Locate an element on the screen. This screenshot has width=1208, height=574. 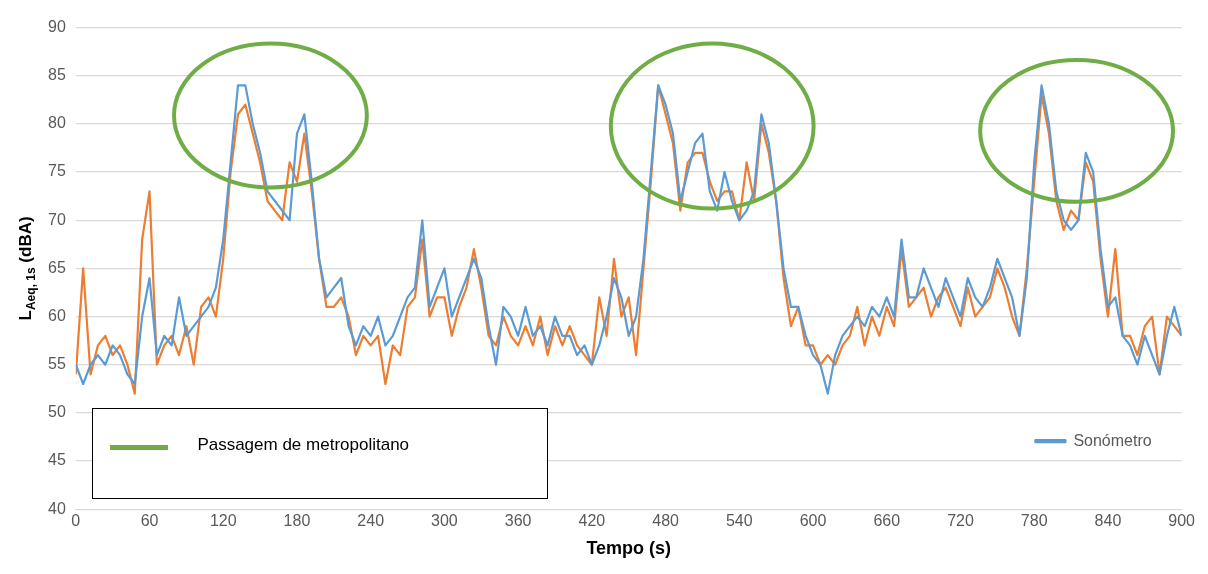
x-axis-title: Tempo (s) is located at coordinates (629, 548).